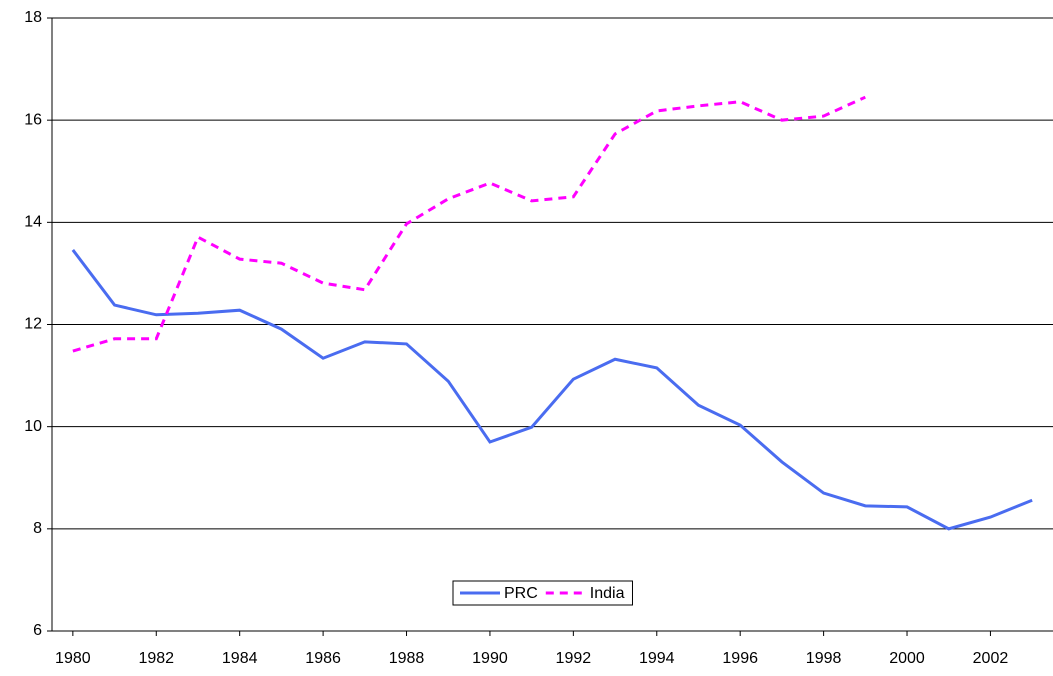  Describe the element at coordinates (907, 658) in the screenshot. I see `x-tick-label: 2000` at that location.